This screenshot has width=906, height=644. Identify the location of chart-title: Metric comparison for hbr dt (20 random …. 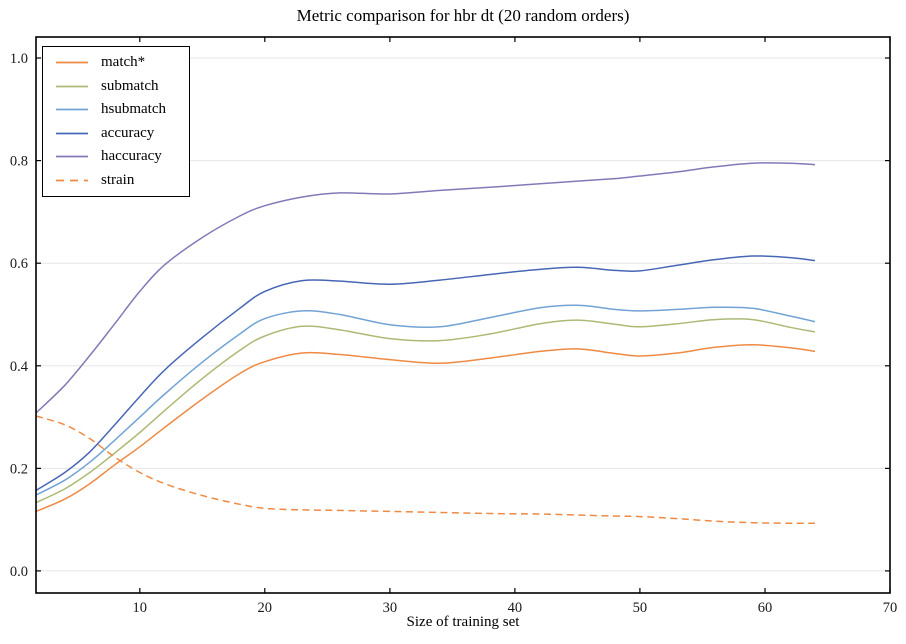
(463, 15).